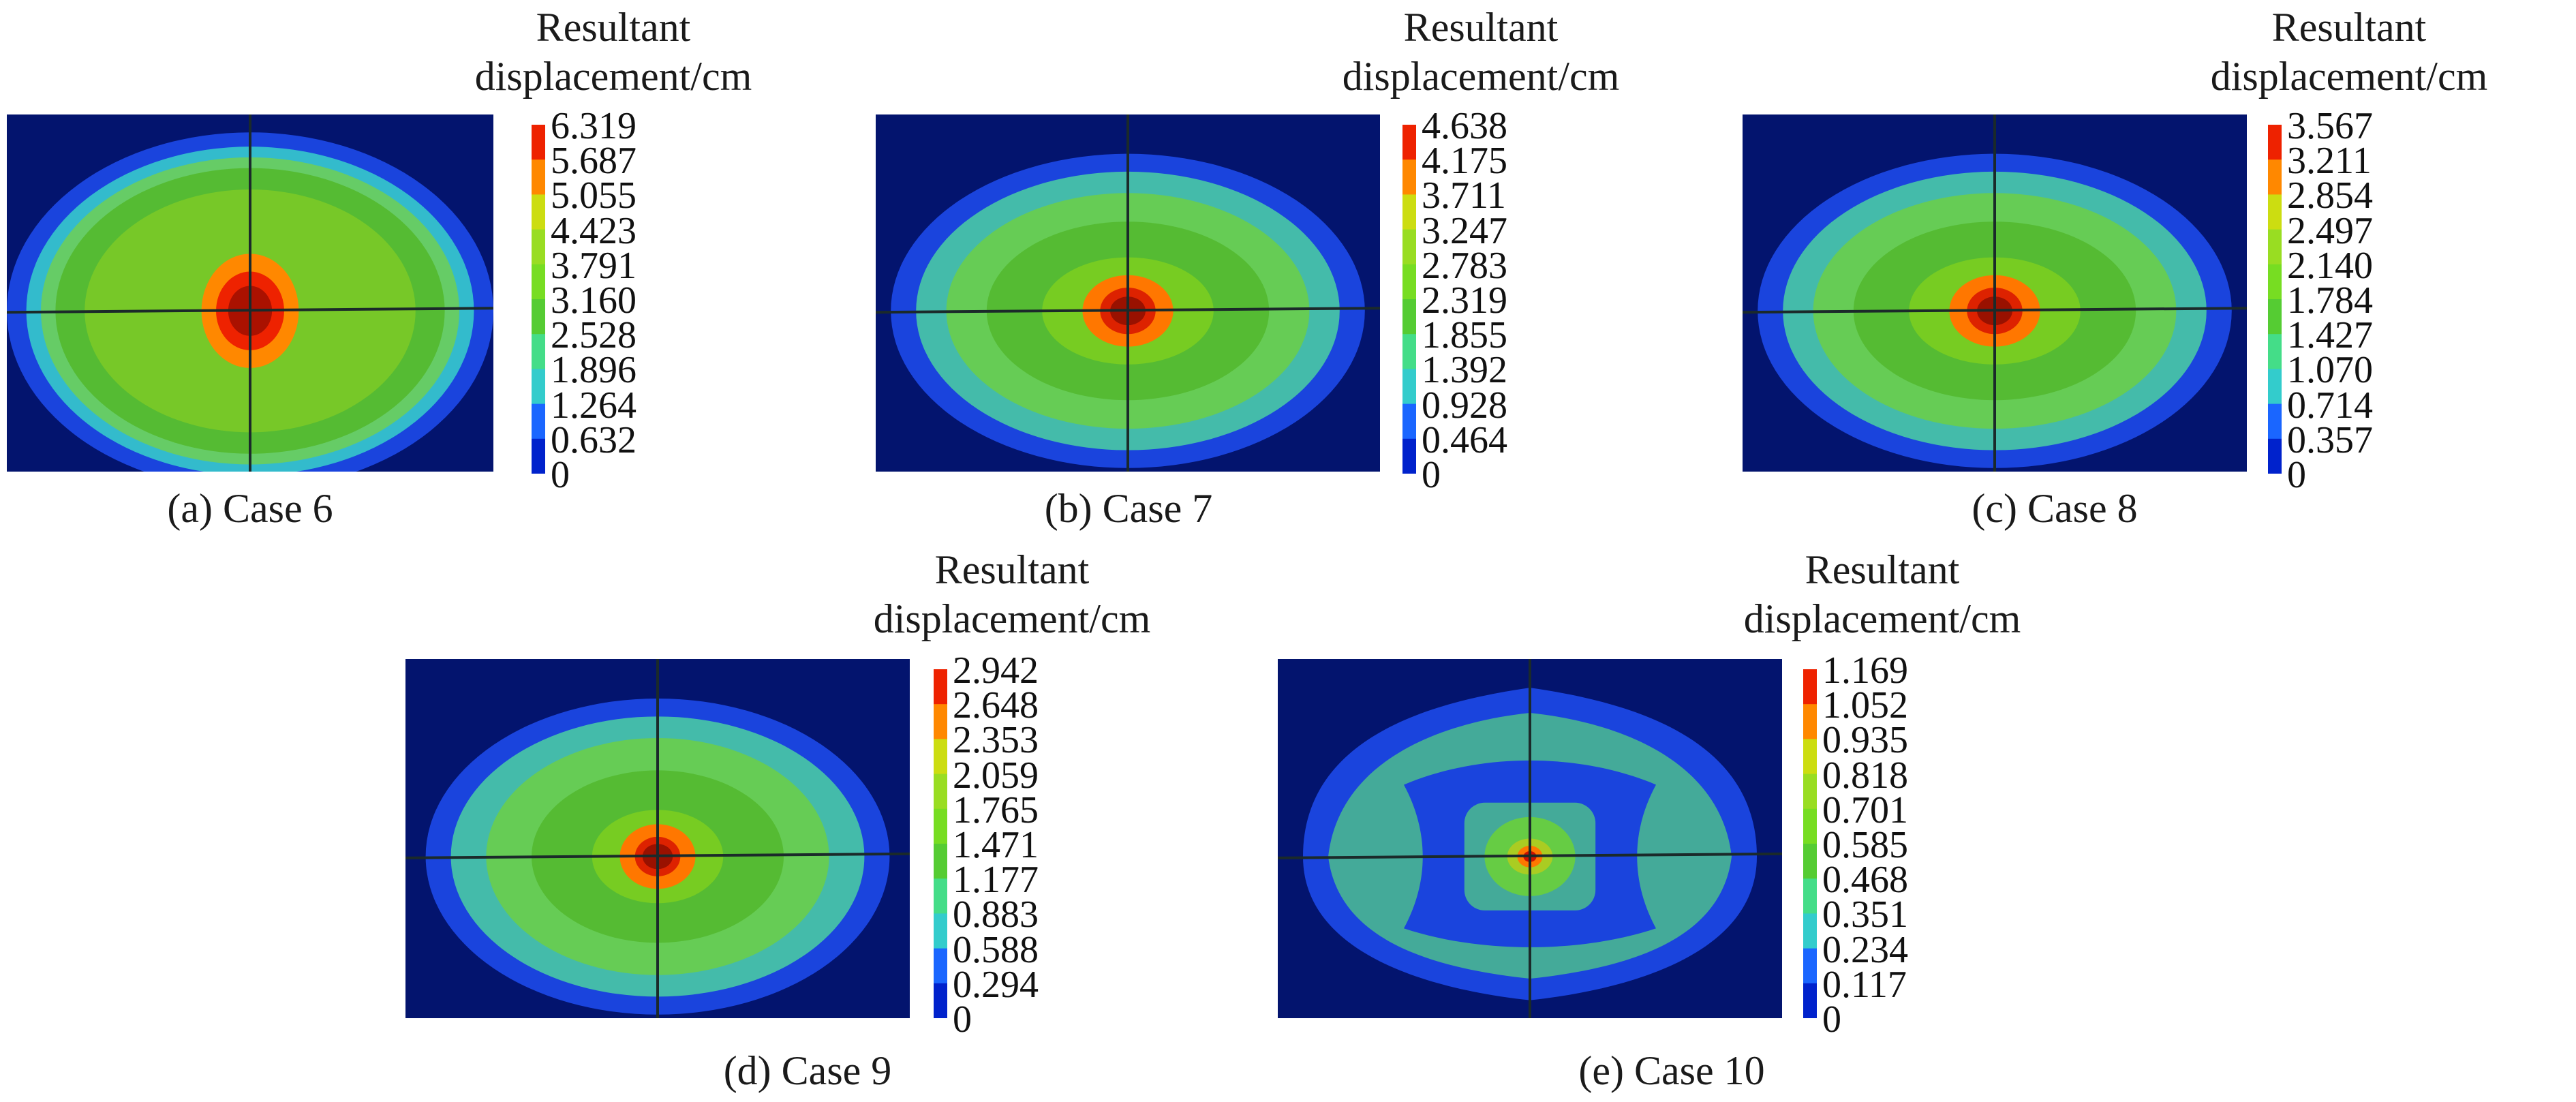 The height and width of the screenshot is (1102, 2576). What do you see at coordinates (1464, 406) in the screenshot?
I see `colorbar-tick-label: 0.928` at bounding box center [1464, 406].